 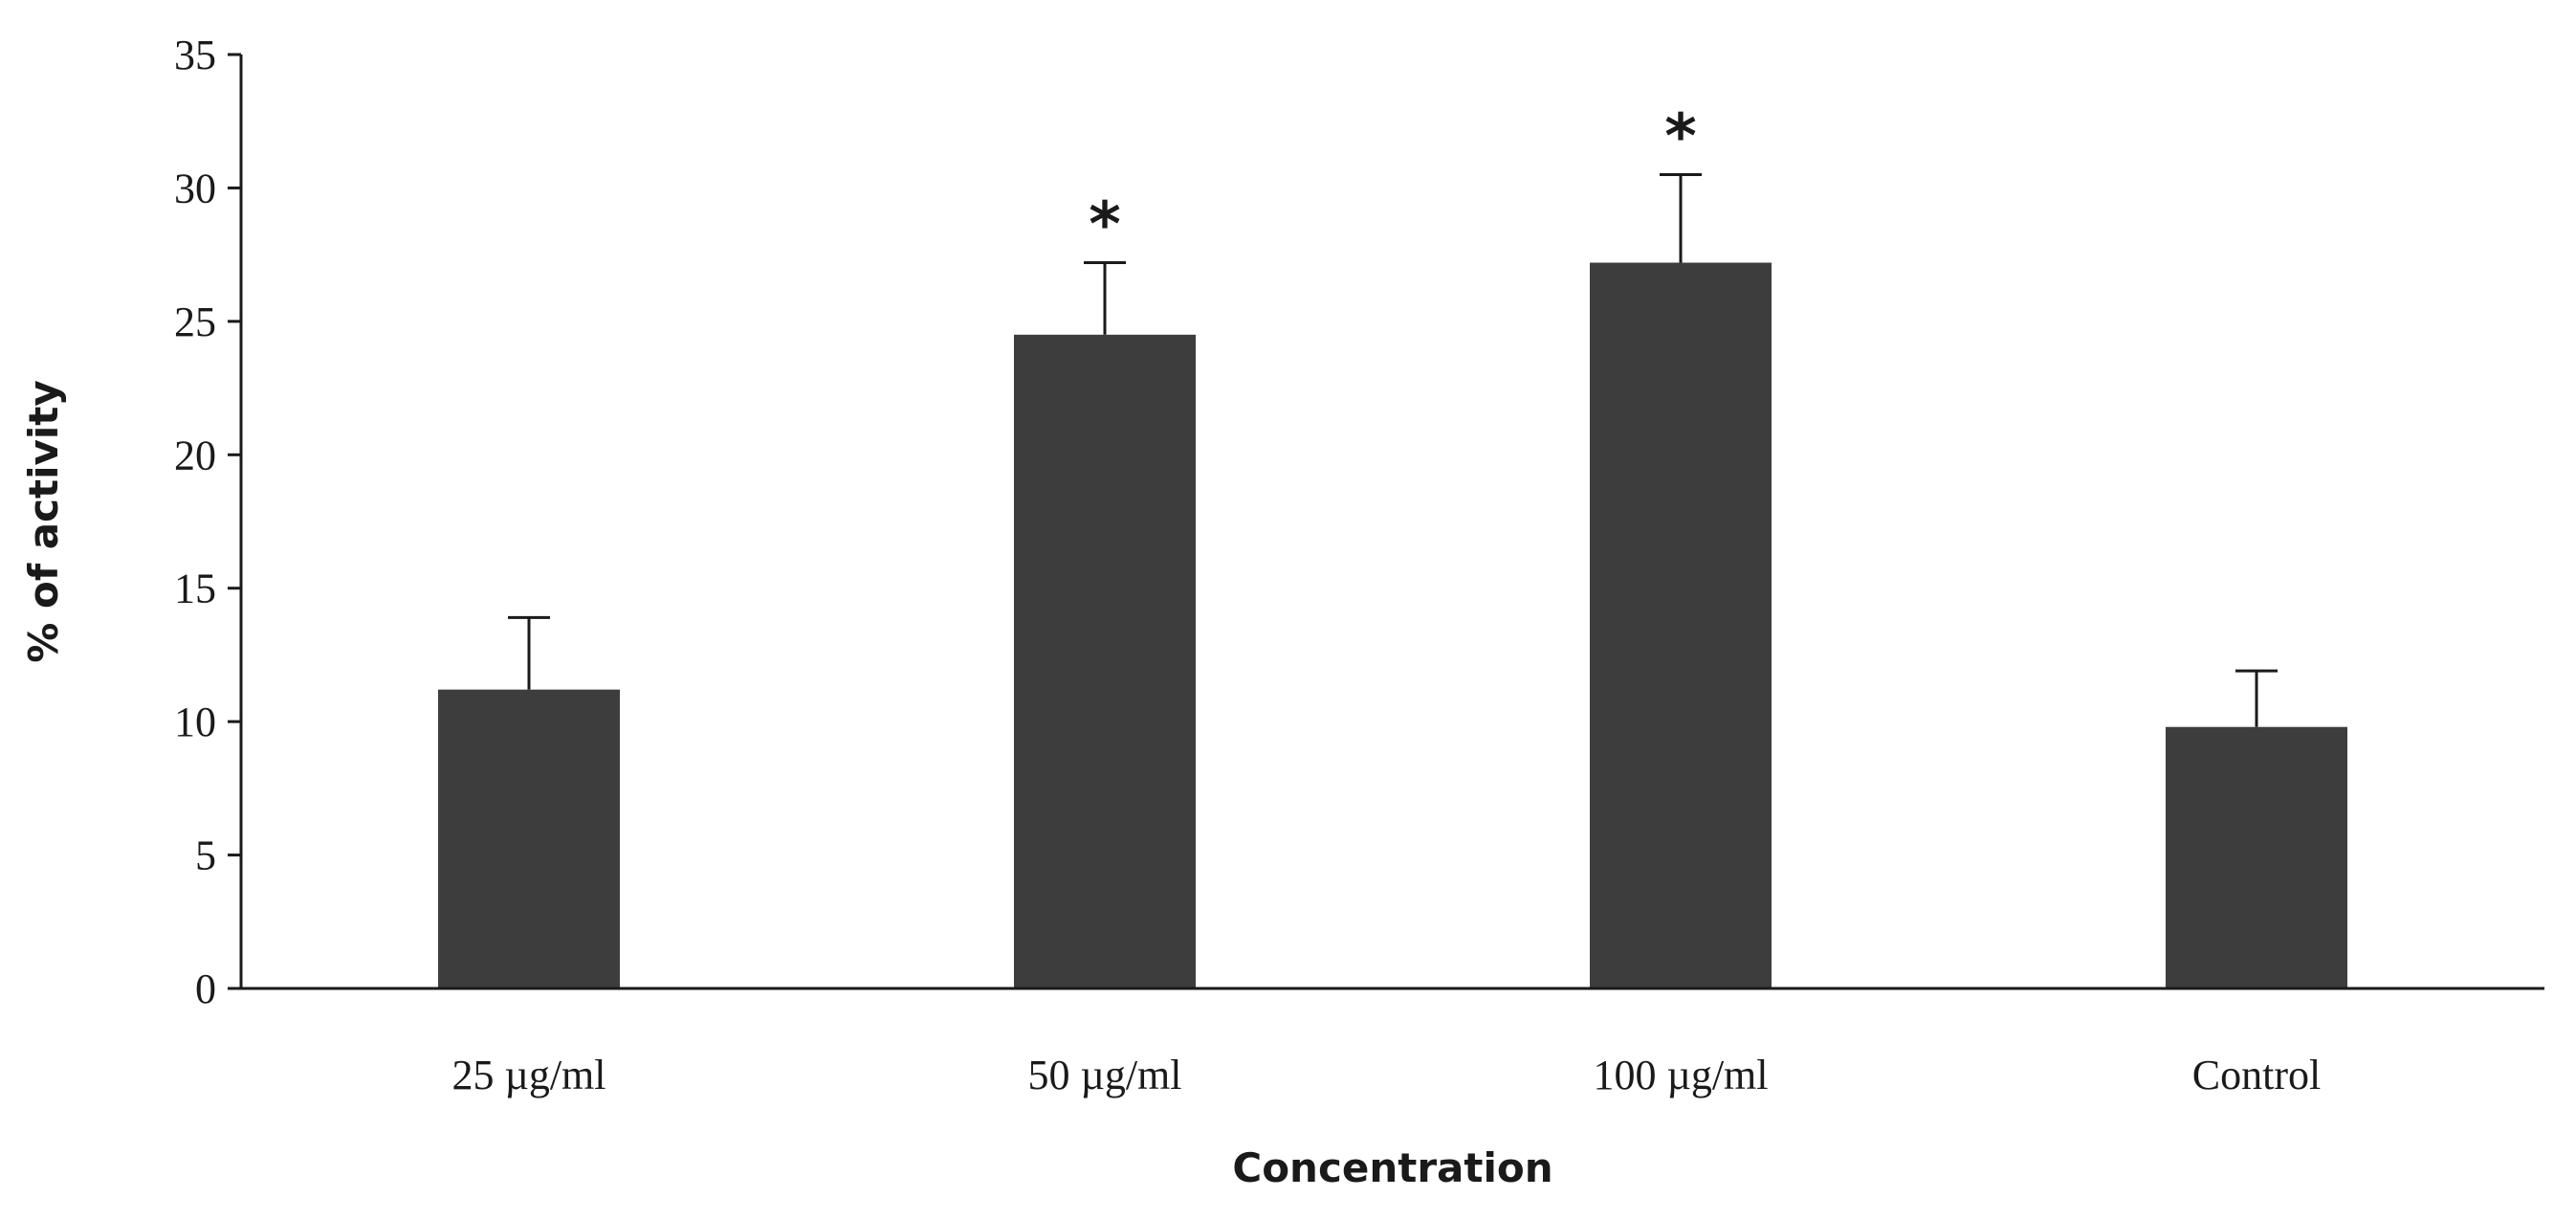 I want to click on x-axis-tick-labels: 25 µg/ml 50 µg/ml 100 µg/ml Control, so click(x=1386, y=1075).